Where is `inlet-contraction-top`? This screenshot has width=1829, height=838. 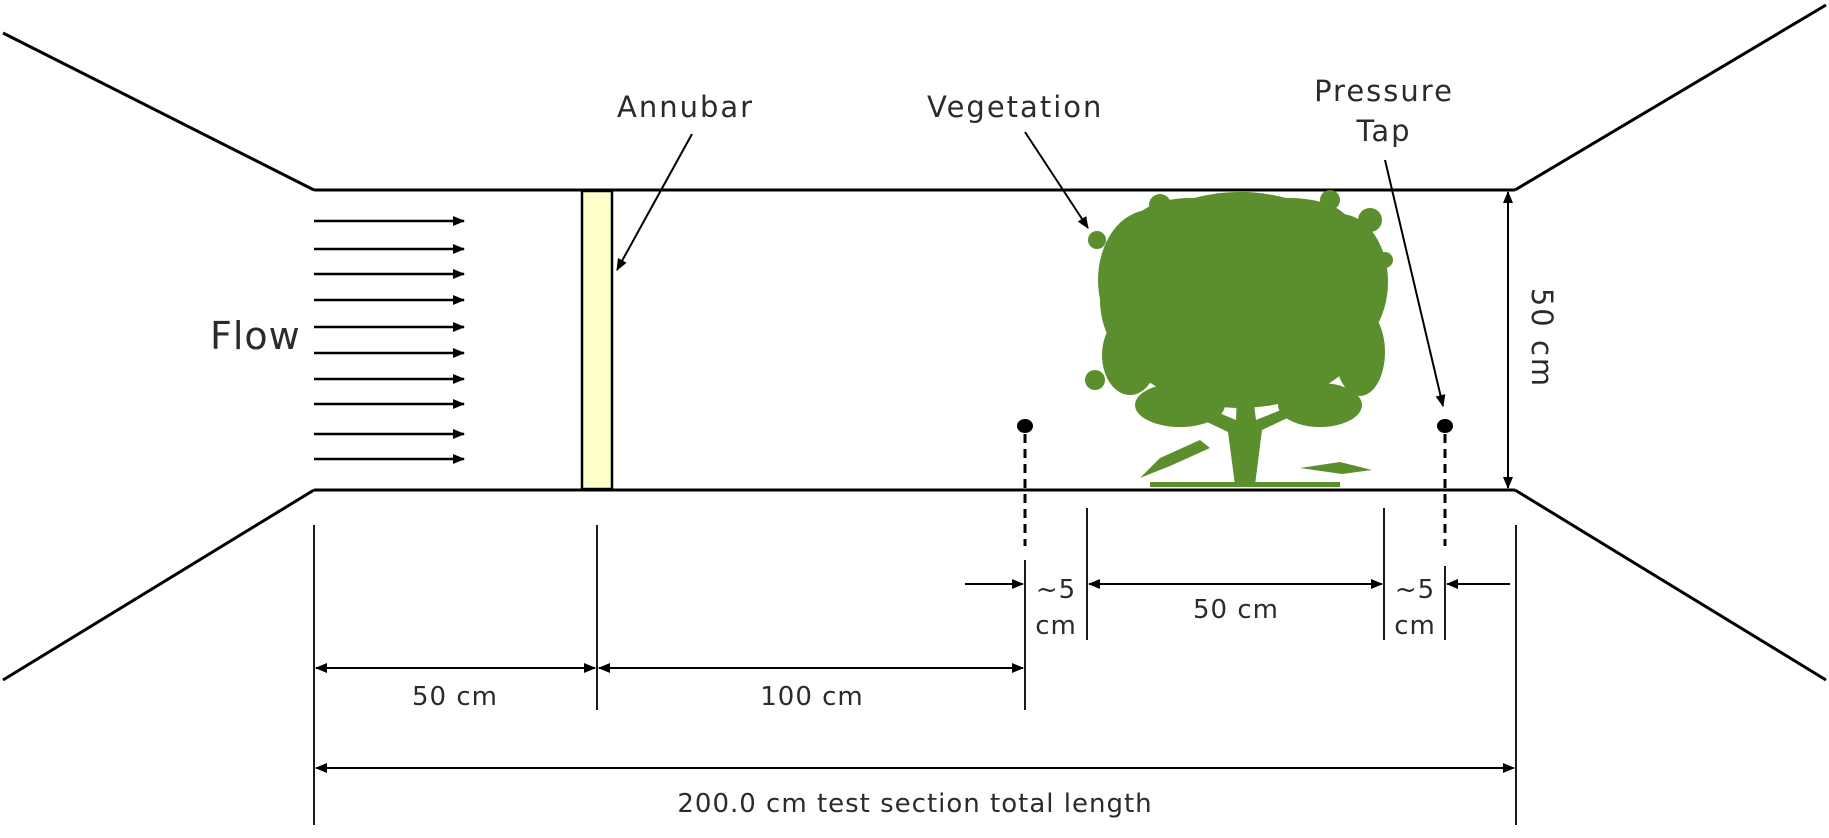 inlet-contraction-top is located at coordinates (158, 111).